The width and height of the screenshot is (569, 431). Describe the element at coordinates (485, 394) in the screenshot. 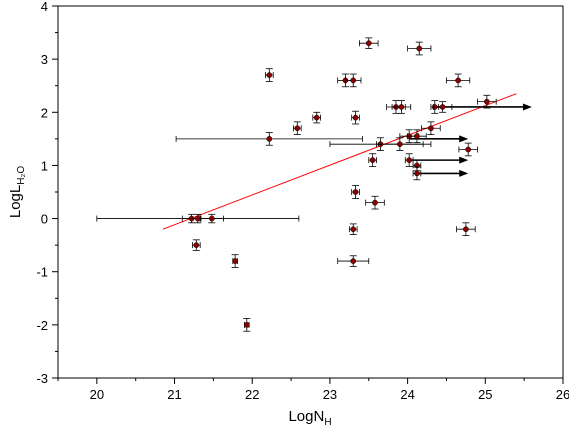

I see `x-tick-label: 25` at that location.